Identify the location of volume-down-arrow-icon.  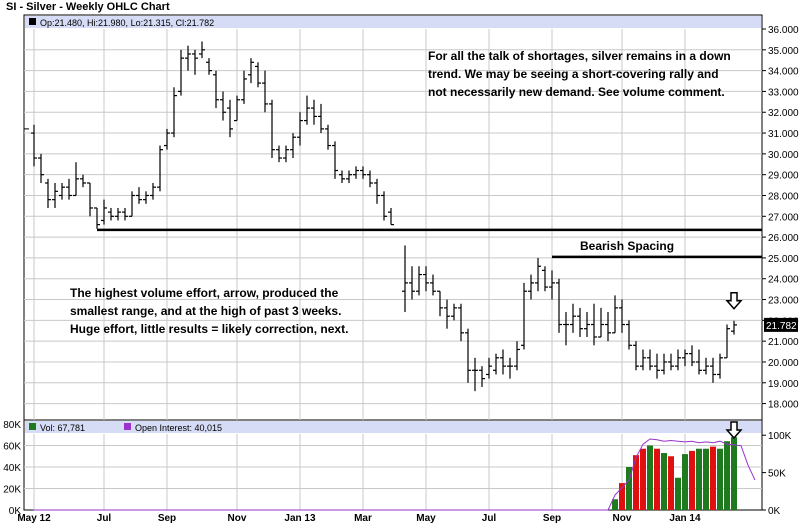
(734, 430).